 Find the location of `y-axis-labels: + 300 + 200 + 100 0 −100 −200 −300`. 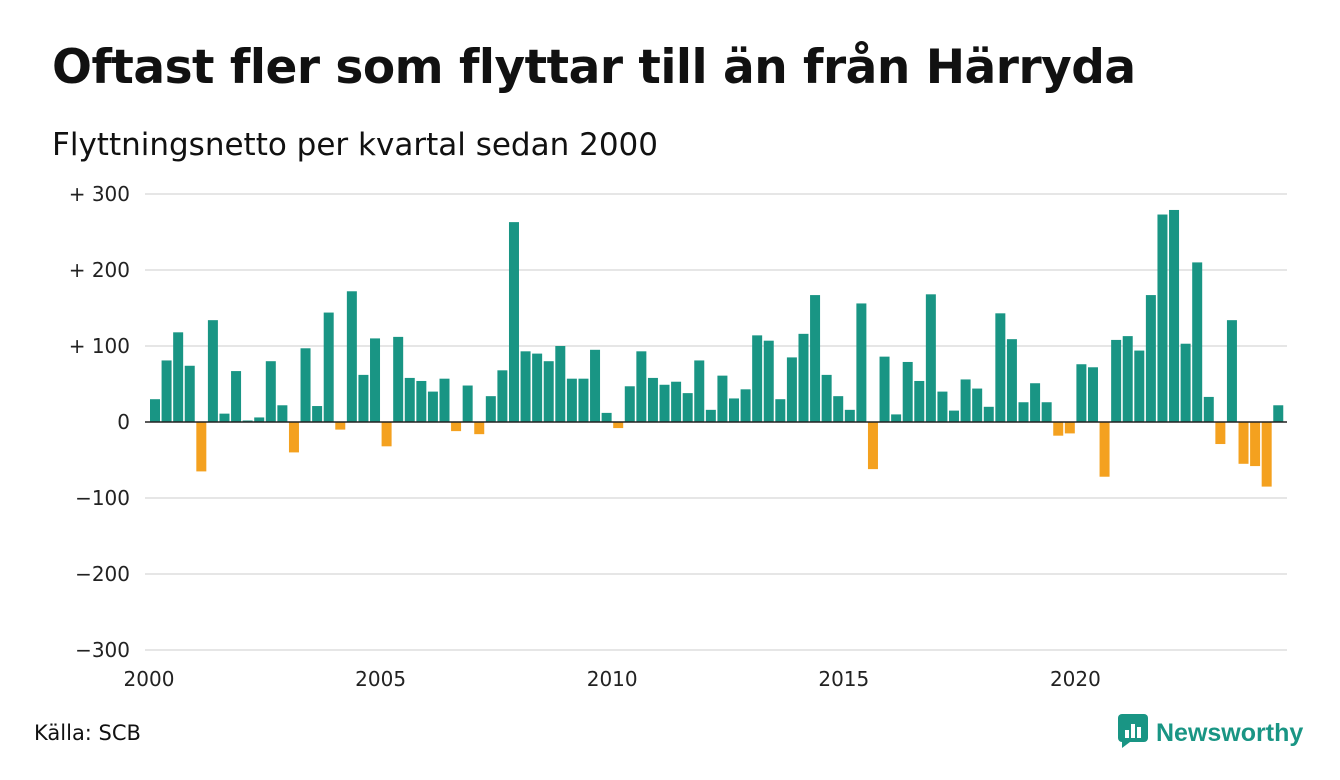

y-axis-labels: + 300 + 200 + 100 0 −100 −200 −300 is located at coordinates (99, 422).